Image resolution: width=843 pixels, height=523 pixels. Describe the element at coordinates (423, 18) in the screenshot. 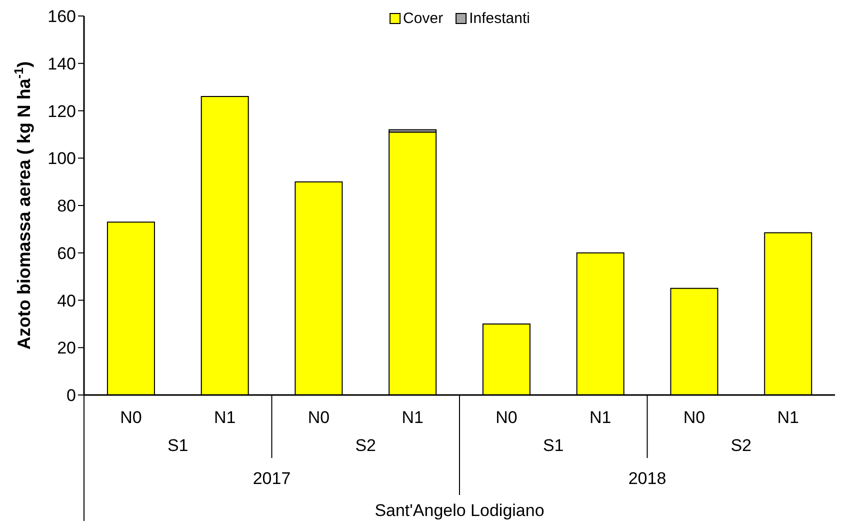

I see `legend-label: Cover` at that location.